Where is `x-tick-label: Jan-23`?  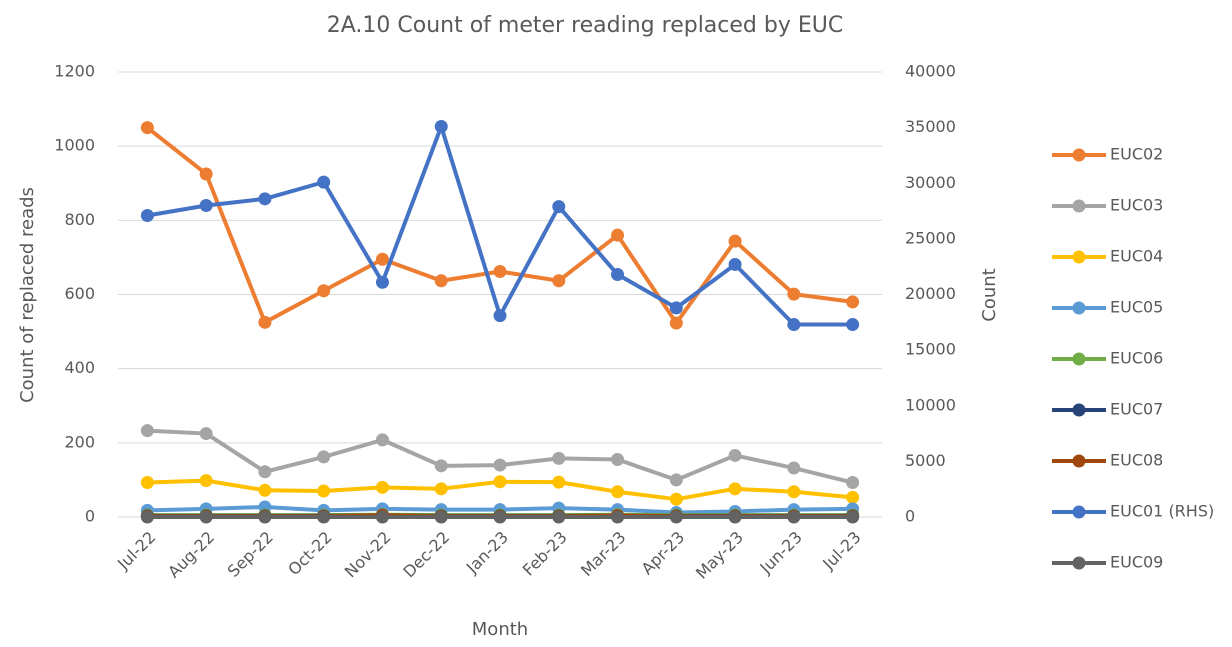 x-tick-label: Jan-23 is located at coordinates (487, 553).